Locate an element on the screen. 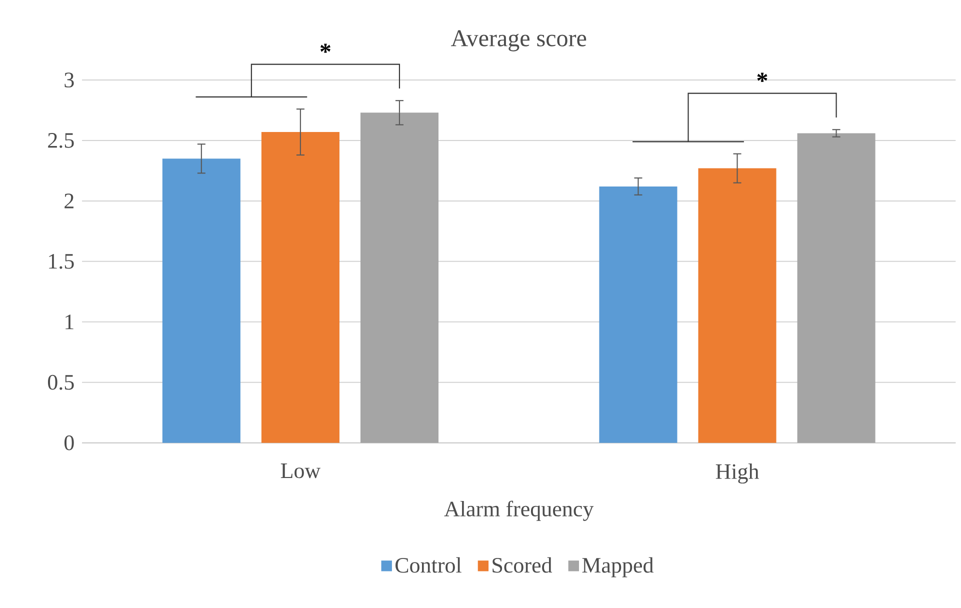  y-tick-label: 0.5 is located at coordinates (61, 382).